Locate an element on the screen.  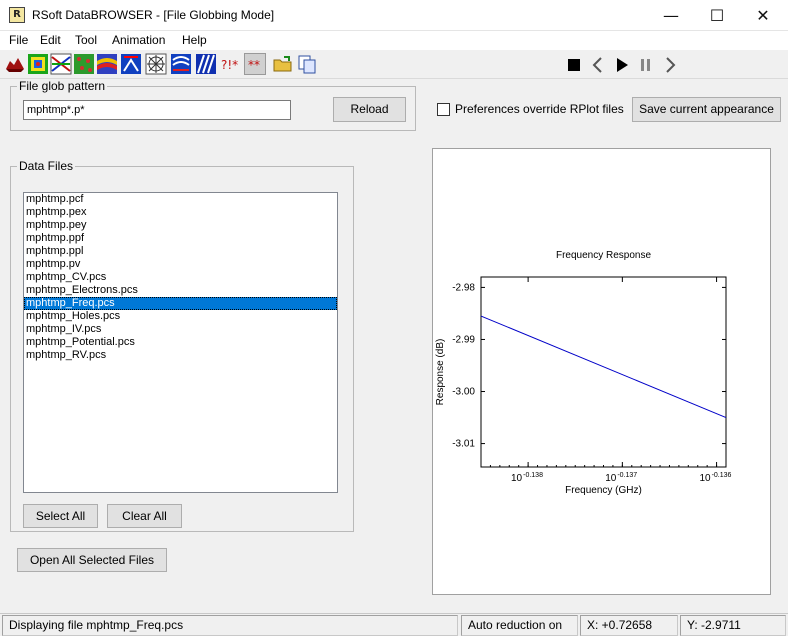
menu-help: Help is located at coordinates (194, 40).